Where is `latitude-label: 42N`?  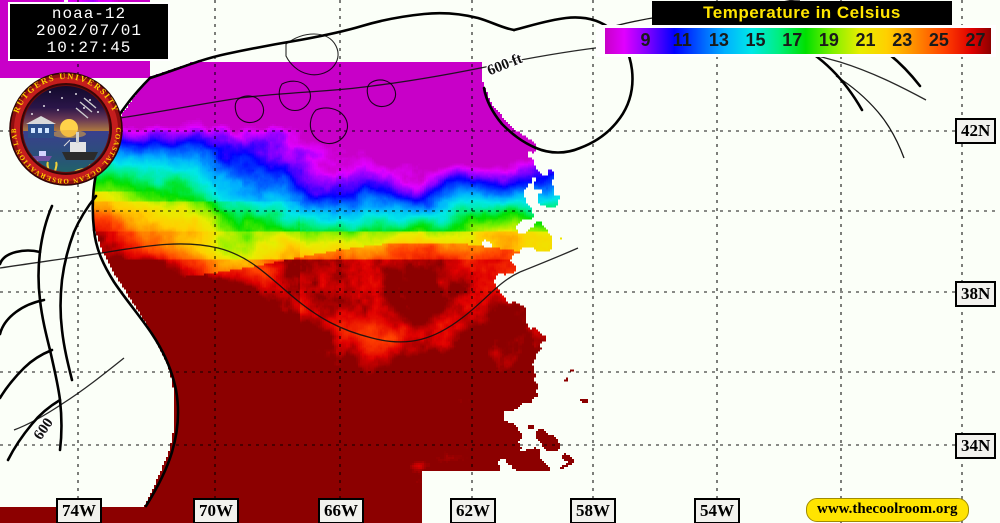
latitude-label: 42N is located at coordinates (976, 131).